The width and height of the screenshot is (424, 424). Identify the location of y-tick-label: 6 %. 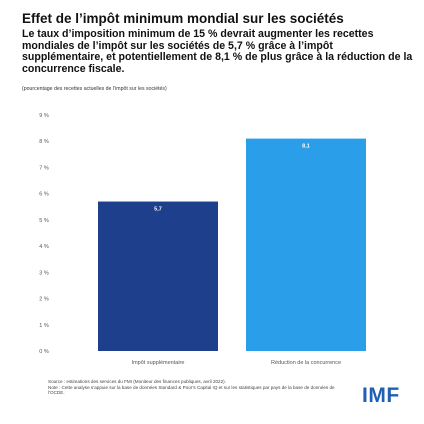
(44, 195).